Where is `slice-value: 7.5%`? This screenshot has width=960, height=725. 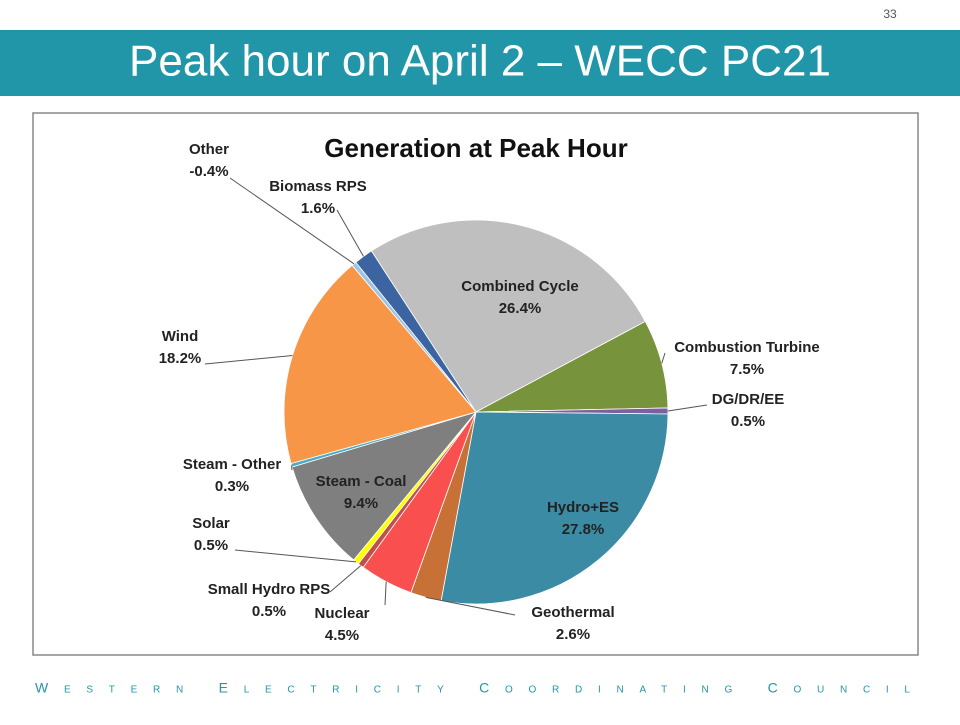
slice-value: 7.5% is located at coordinates (747, 369).